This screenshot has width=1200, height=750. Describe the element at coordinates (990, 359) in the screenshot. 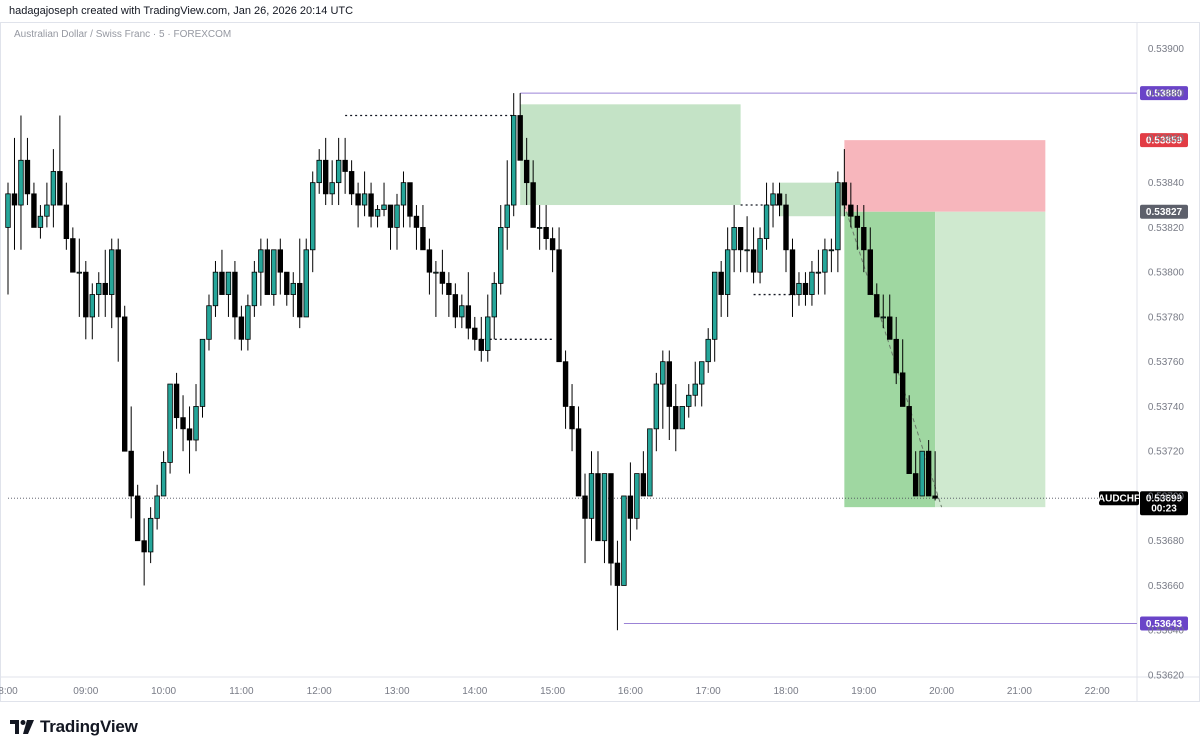

I see `target_light-zone` at that location.